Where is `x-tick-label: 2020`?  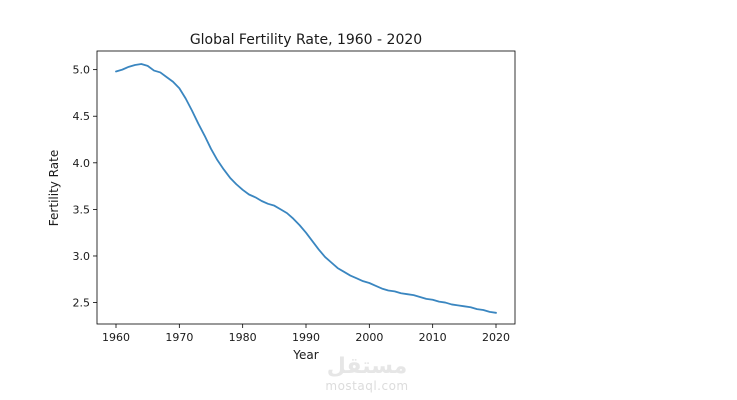
x-tick-label: 2020 is located at coordinates (496, 337).